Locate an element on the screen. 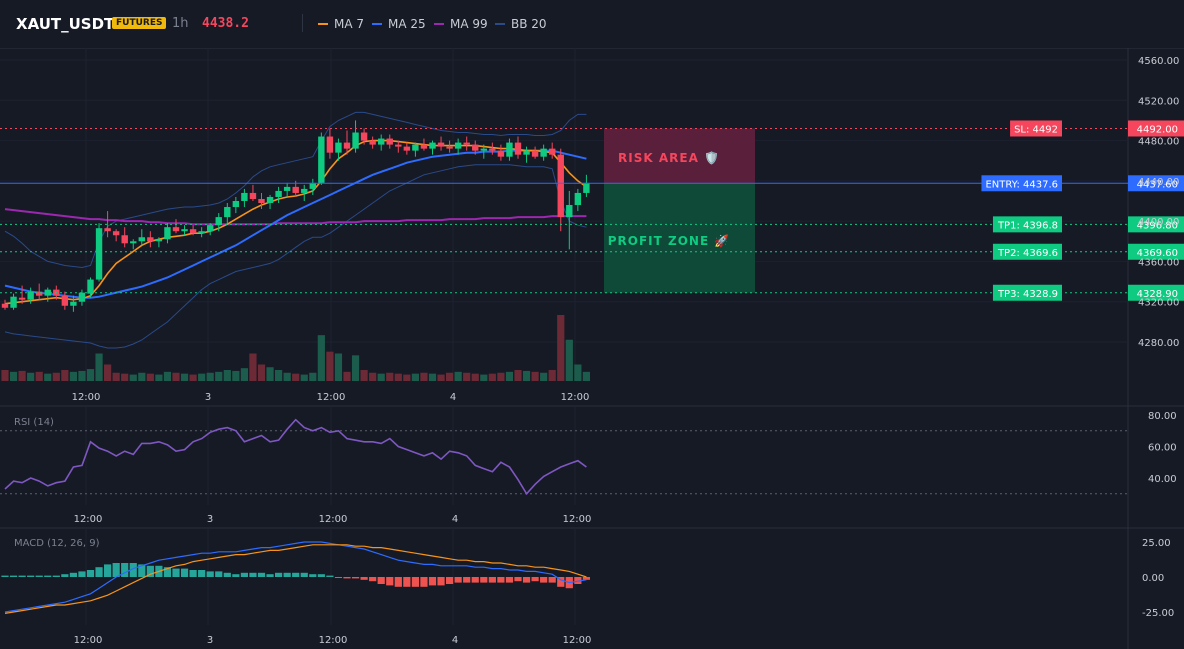 The height and width of the screenshot is (649, 1184). level-label: SL: 4492 is located at coordinates (1036, 129).